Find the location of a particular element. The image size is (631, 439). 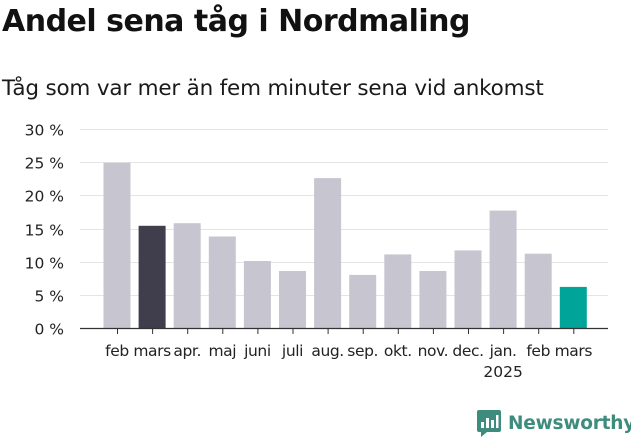

x-tick-label: juli is located at coordinates (292, 351).